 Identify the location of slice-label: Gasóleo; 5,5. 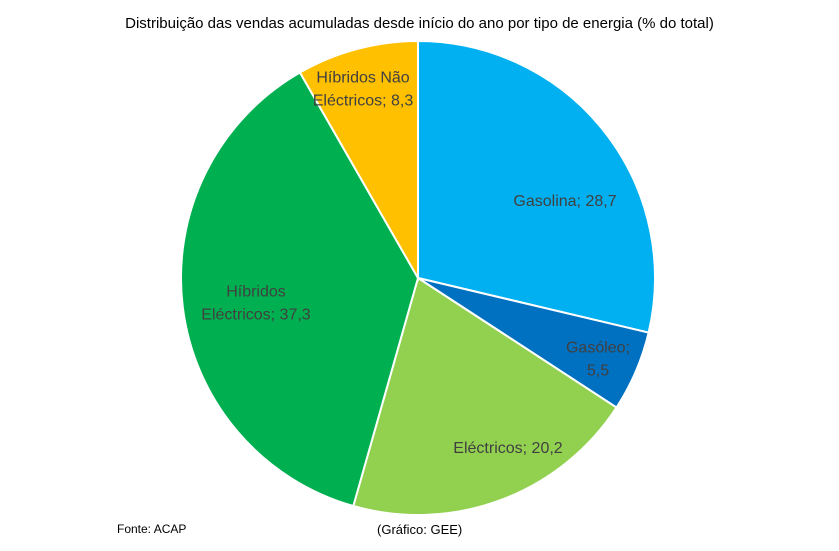
(598, 360).